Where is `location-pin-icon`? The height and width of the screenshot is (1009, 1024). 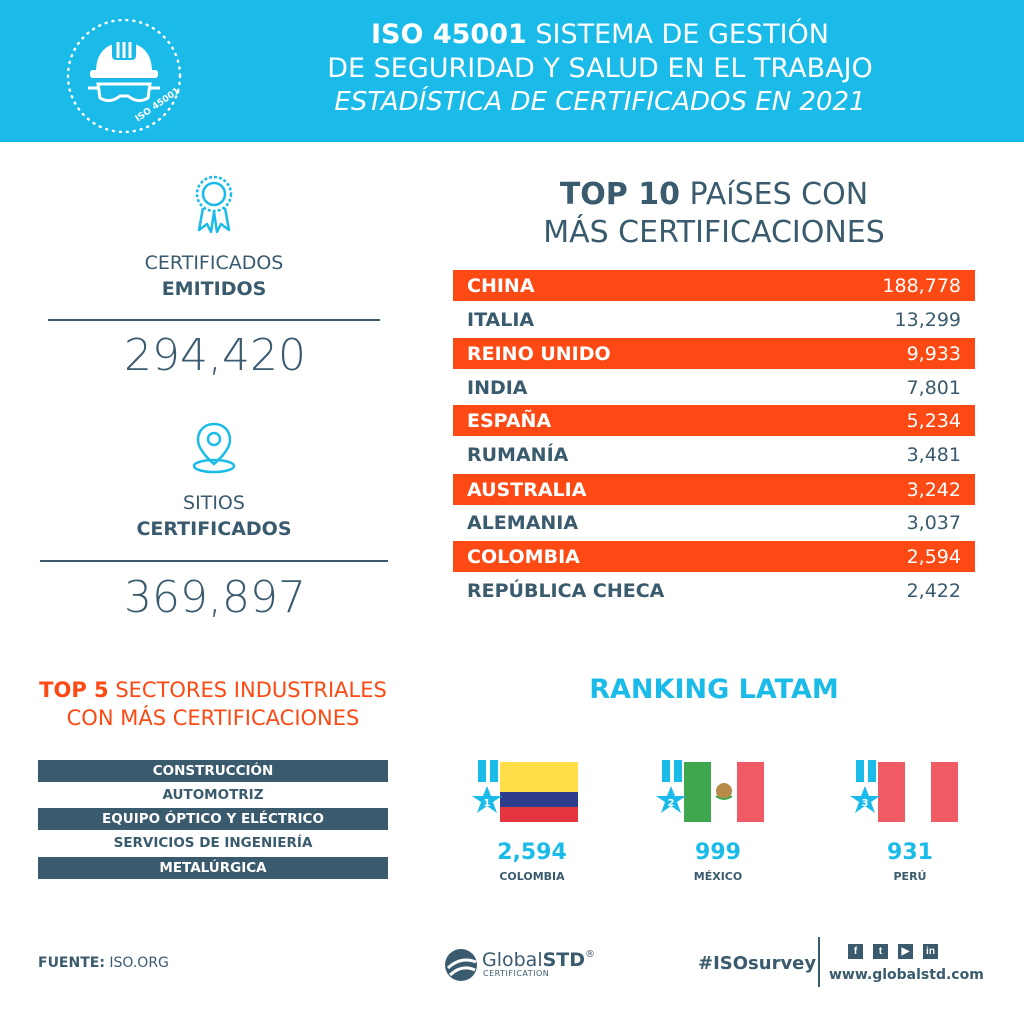
location-pin-icon is located at coordinates (214, 448).